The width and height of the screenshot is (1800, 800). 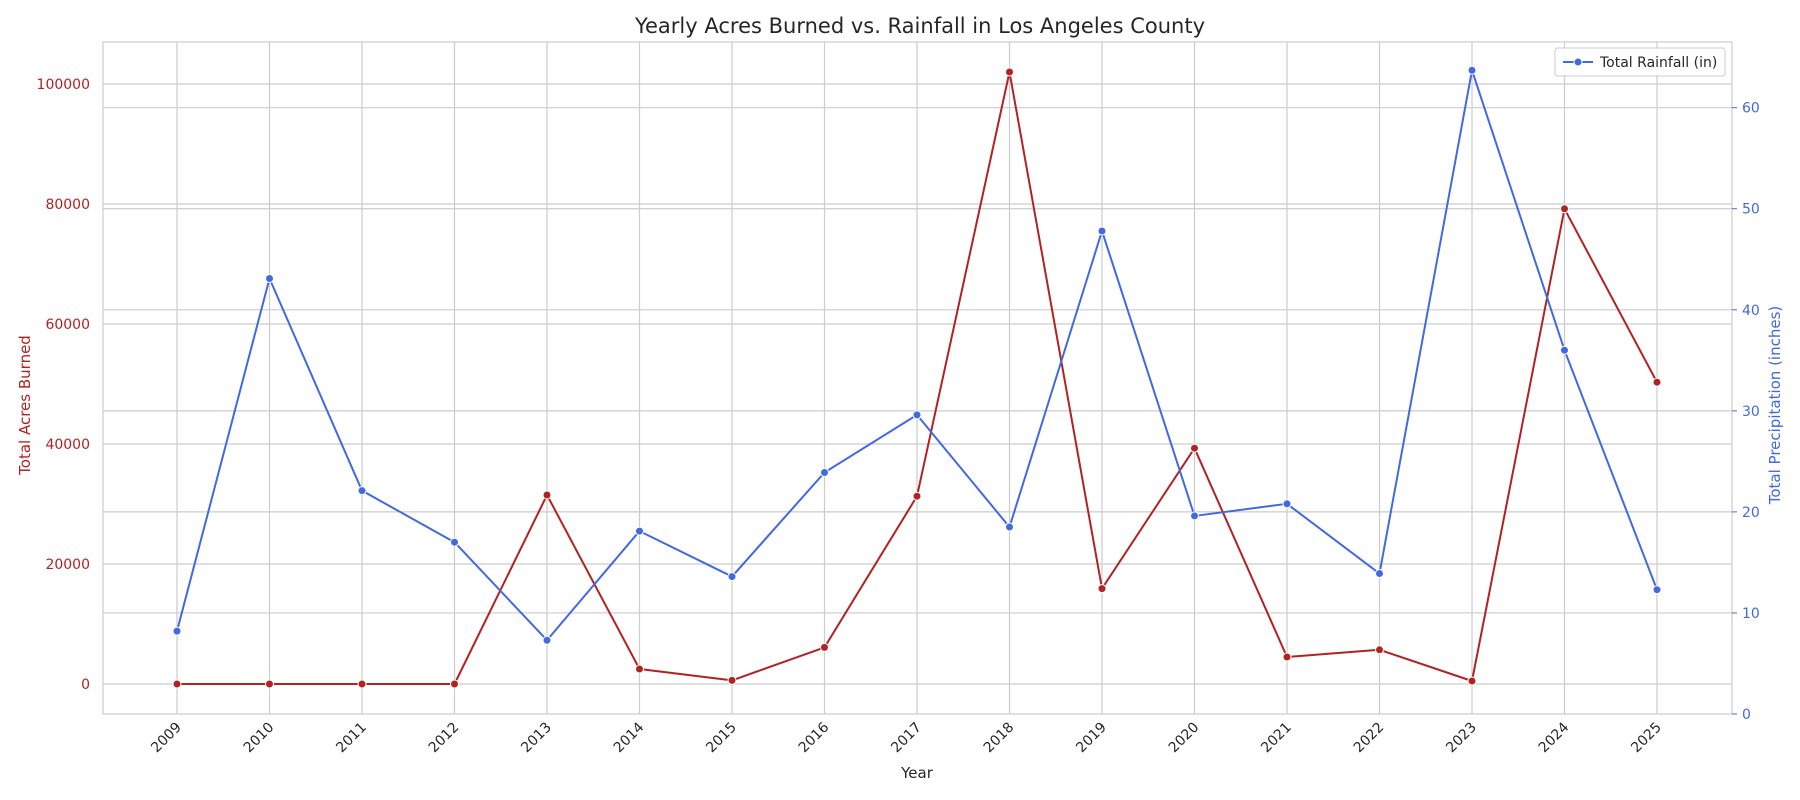 What do you see at coordinates (67, 445) in the screenshot?
I see `left-y-tick-label: 40000` at bounding box center [67, 445].